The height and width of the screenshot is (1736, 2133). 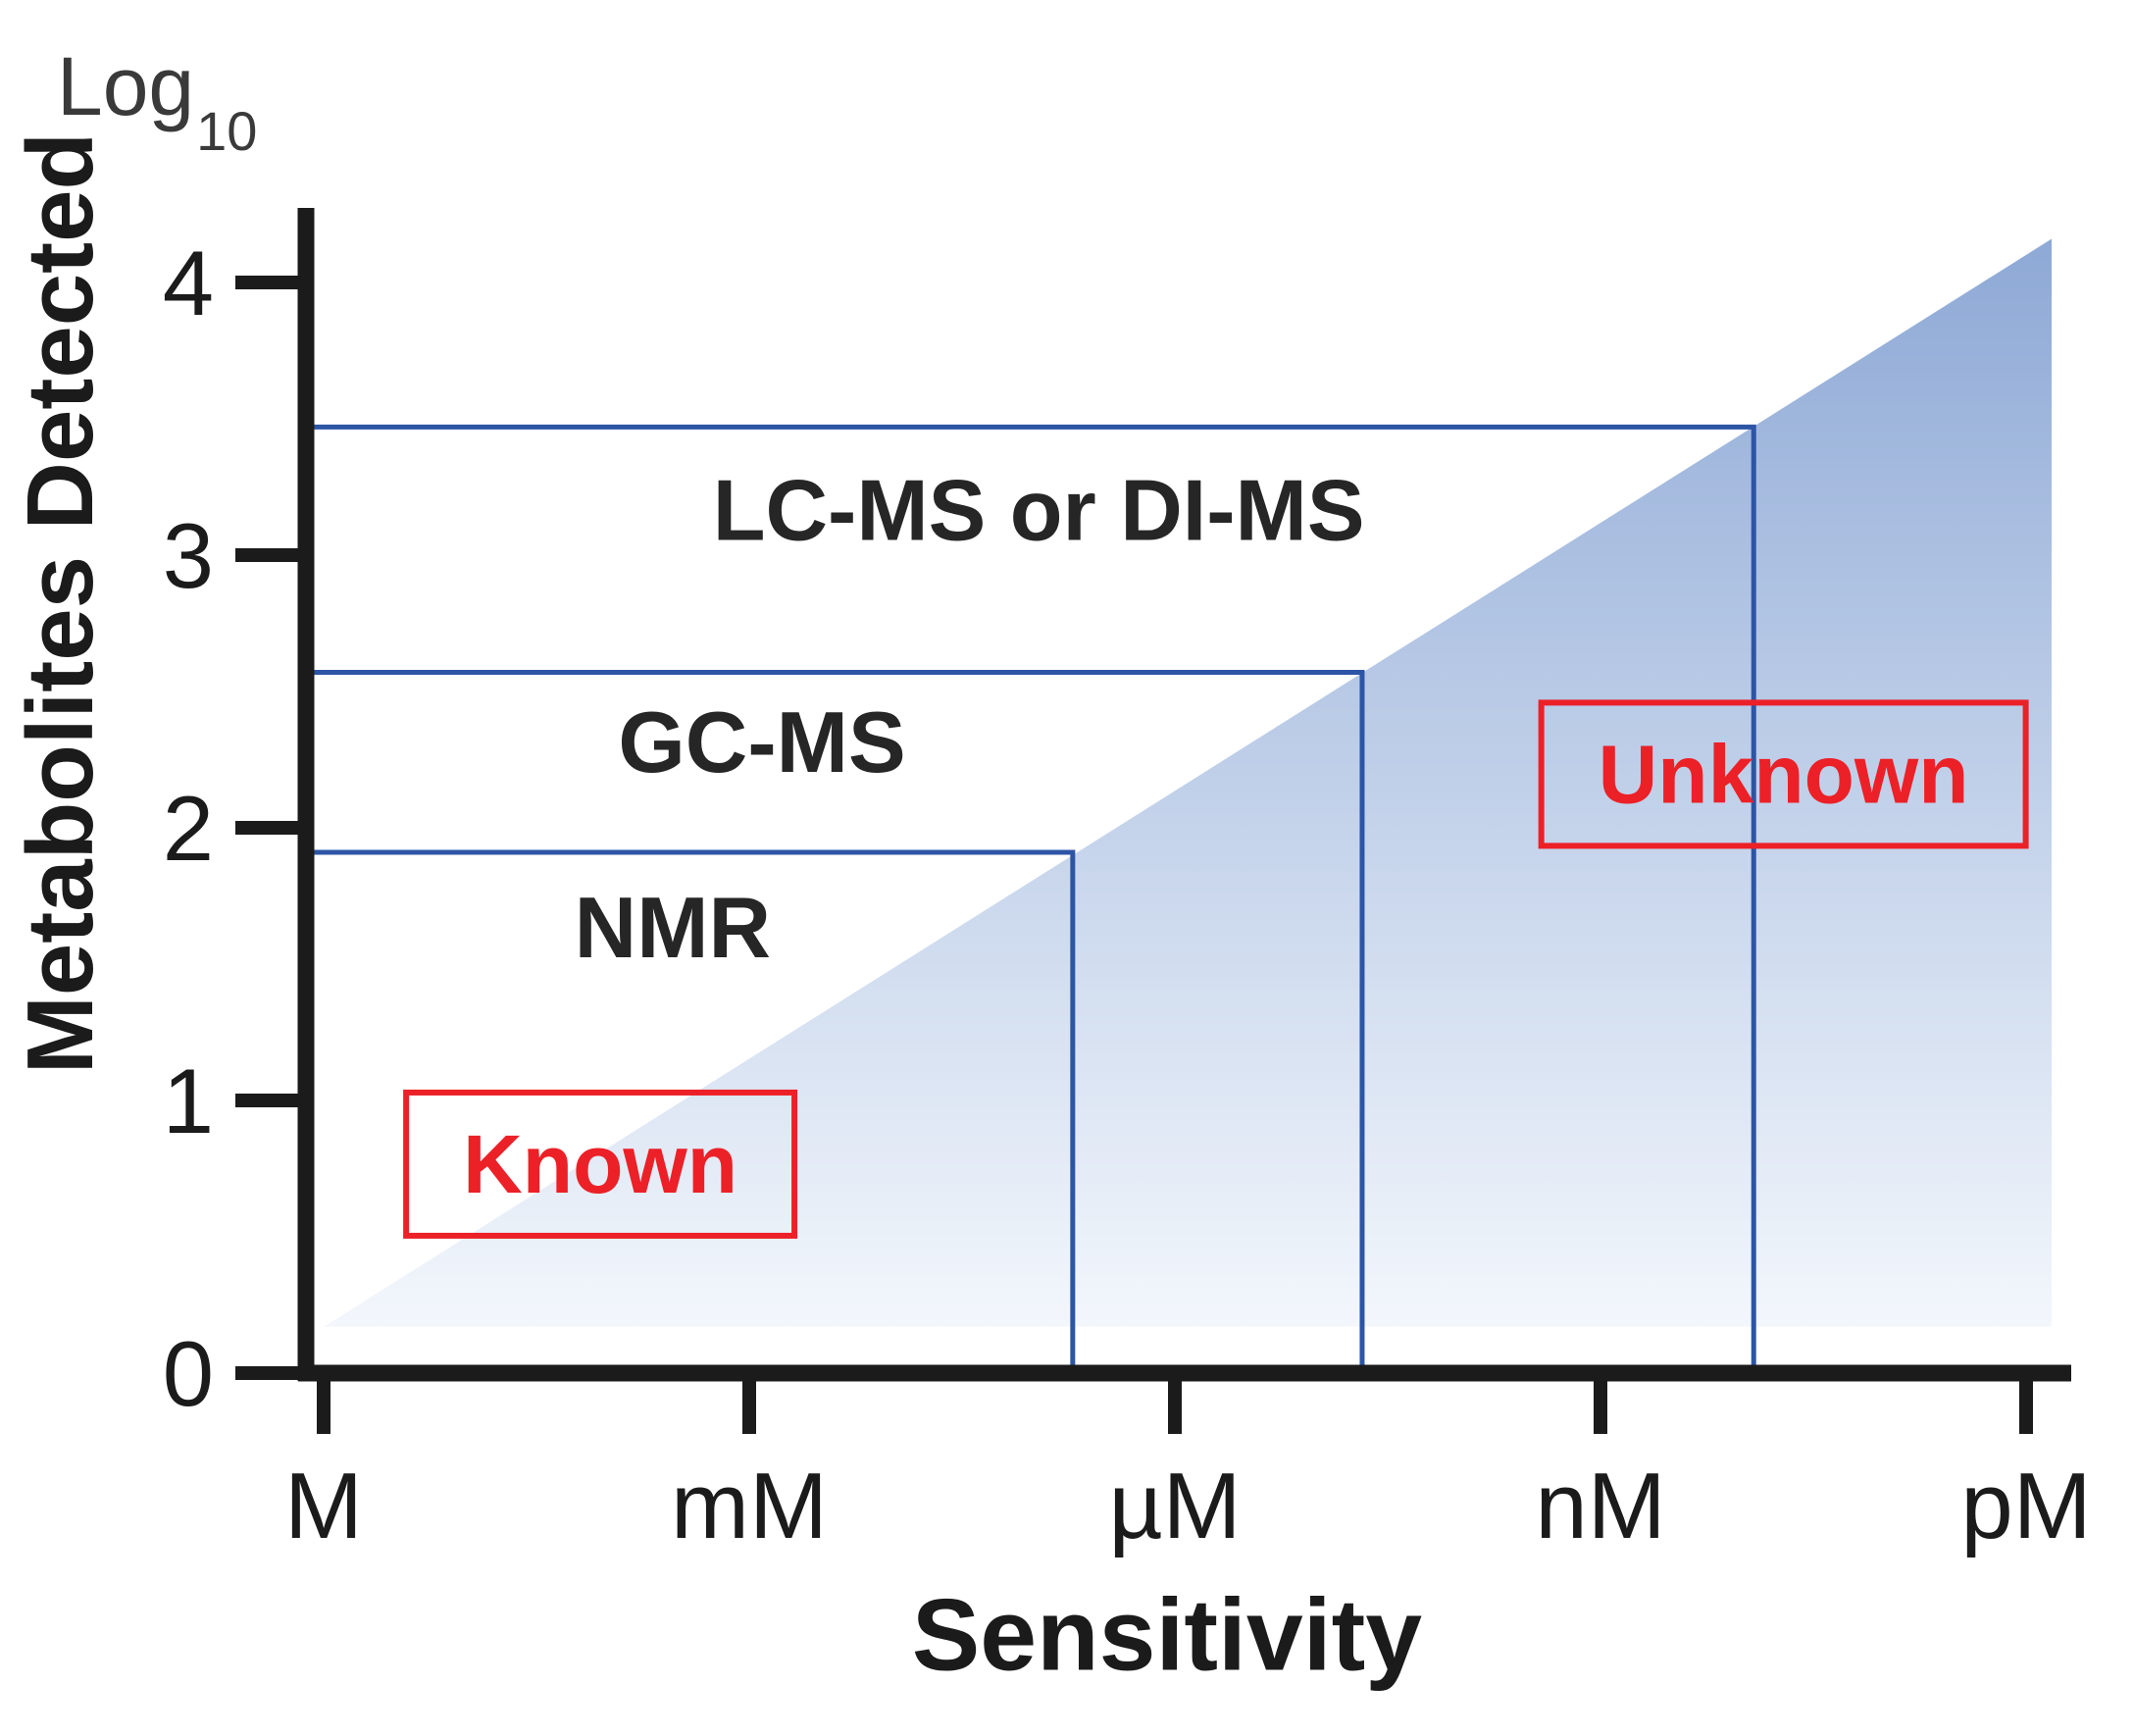 I want to click on y-tick-label-4: 4, so click(x=188, y=282).